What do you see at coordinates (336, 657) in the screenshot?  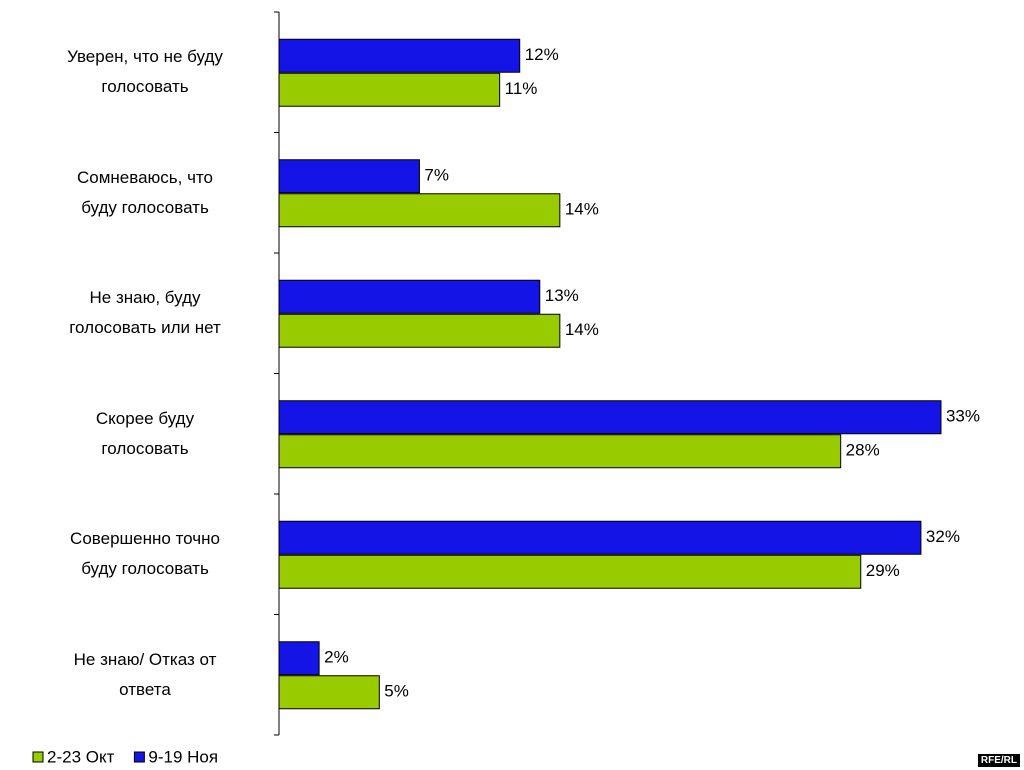 I see `value-label: 2%` at bounding box center [336, 657].